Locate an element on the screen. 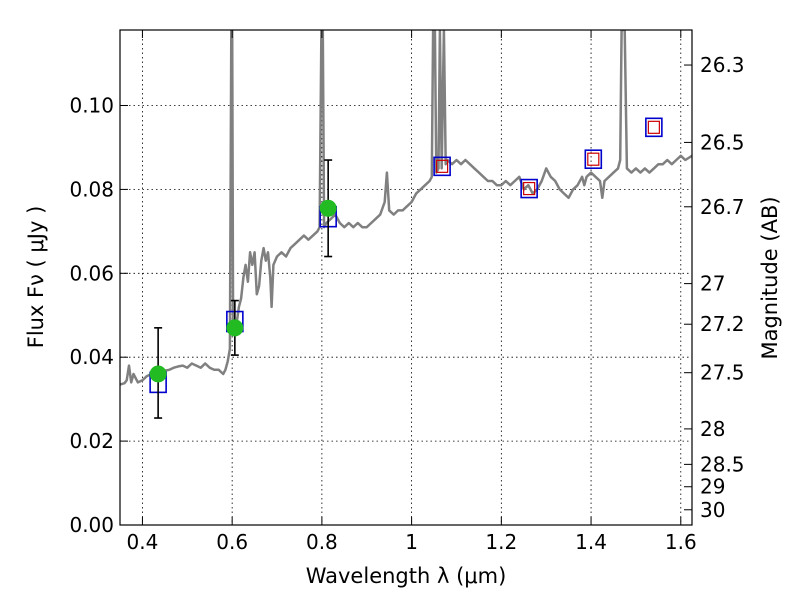 The width and height of the screenshot is (800, 600). y-tick-label: 0.10 is located at coordinates (91, 106).